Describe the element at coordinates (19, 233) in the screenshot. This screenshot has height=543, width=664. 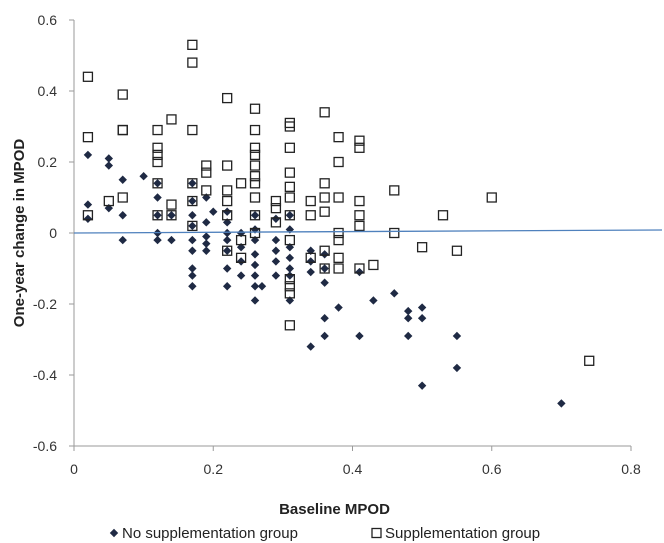
I see `y-axis-title: One-year change in MPOD` at that location.